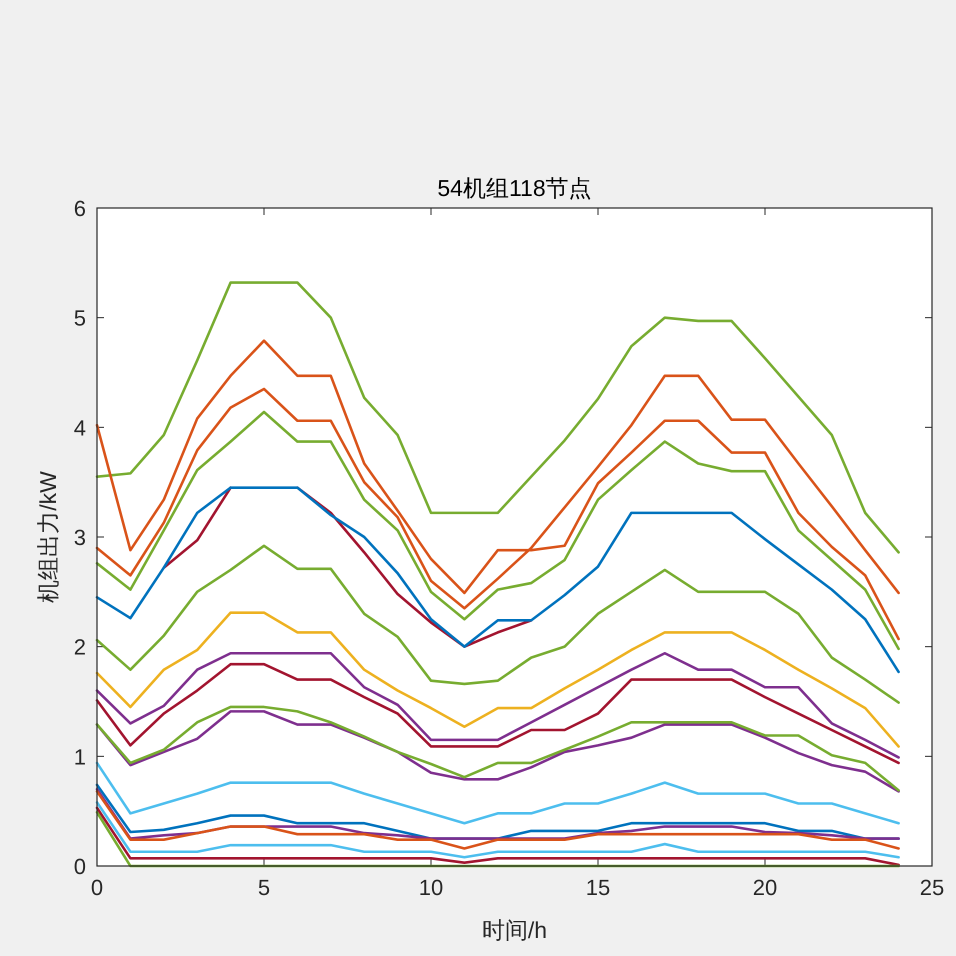 Image resolution: width=956 pixels, height=956 pixels. What do you see at coordinates (80, 866) in the screenshot?
I see `y-tick-label: 0` at bounding box center [80, 866].